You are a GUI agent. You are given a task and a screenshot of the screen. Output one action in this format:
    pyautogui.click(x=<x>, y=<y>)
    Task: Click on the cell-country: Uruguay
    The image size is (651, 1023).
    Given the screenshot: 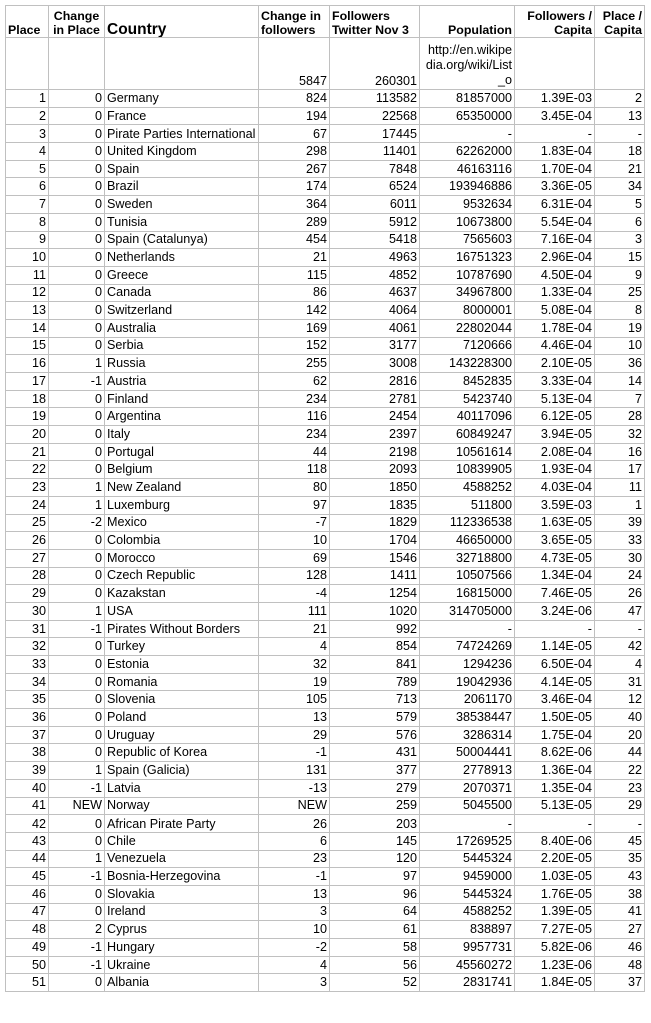 What is the action you would take?
    pyautogui.click(x=181, y=735)
    